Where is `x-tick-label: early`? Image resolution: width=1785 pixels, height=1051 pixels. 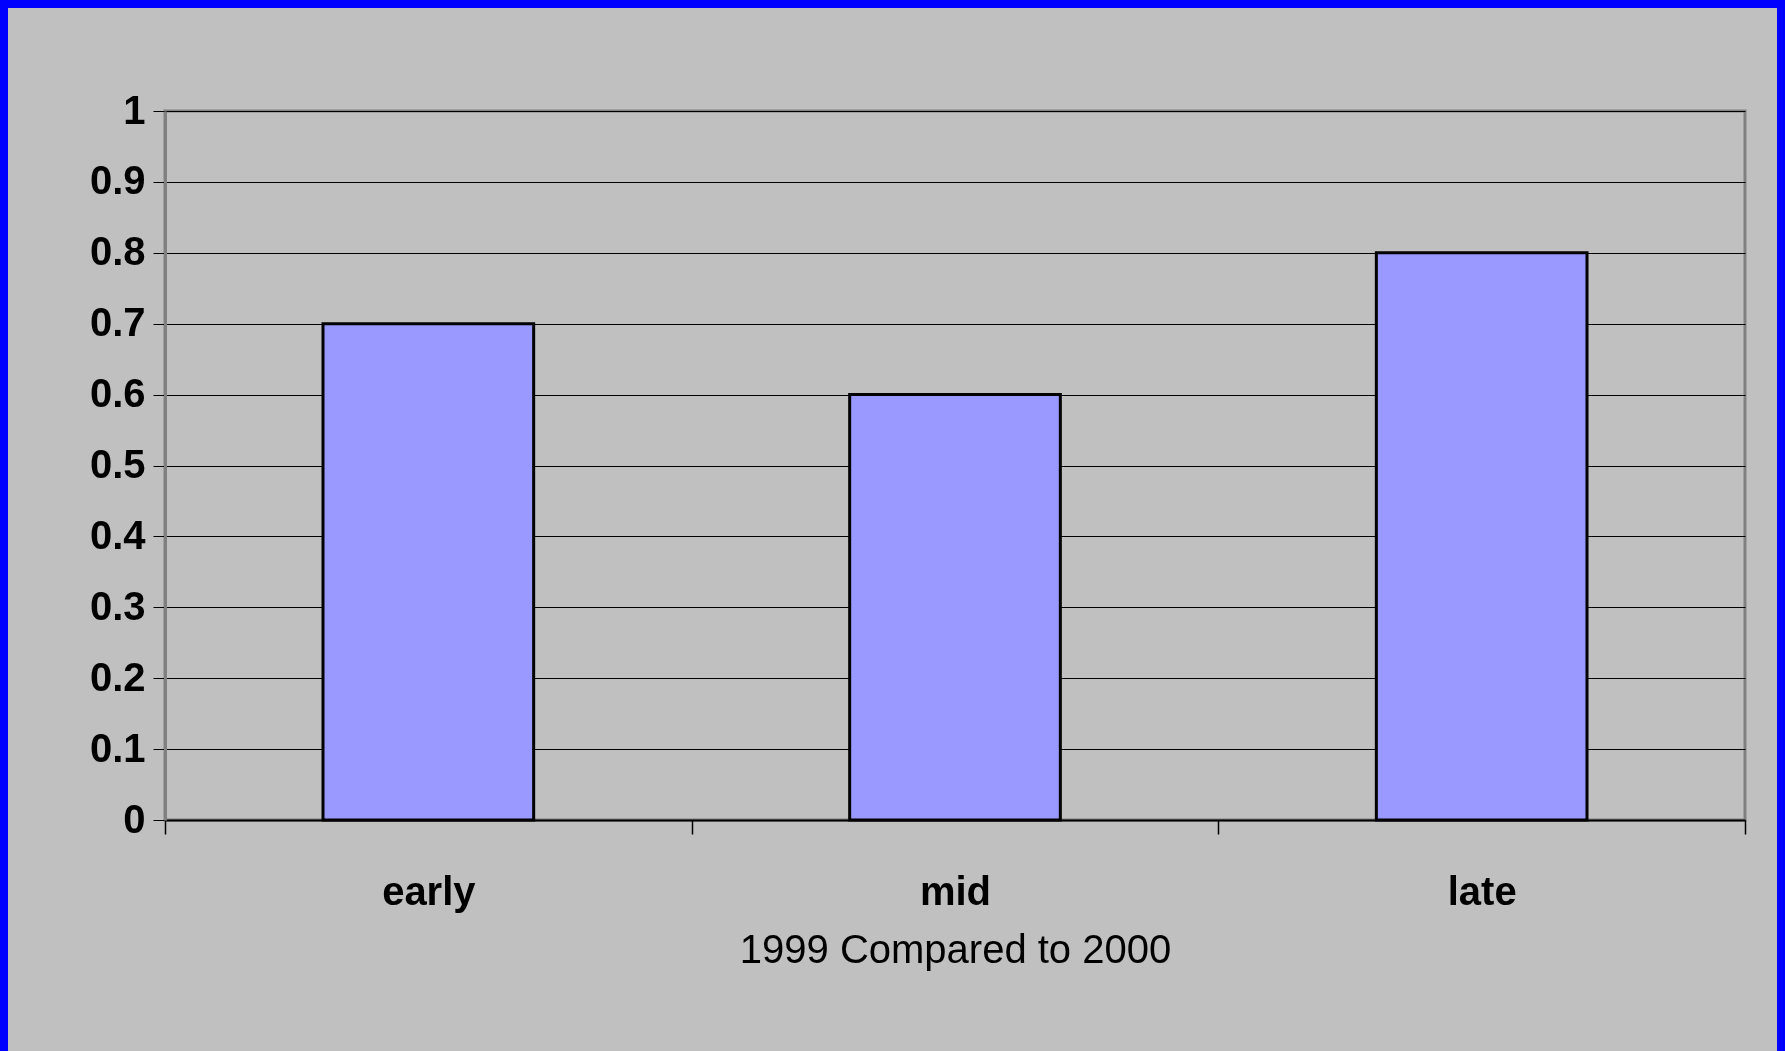
x-tick-label: early is located at coordinates (429, 890).